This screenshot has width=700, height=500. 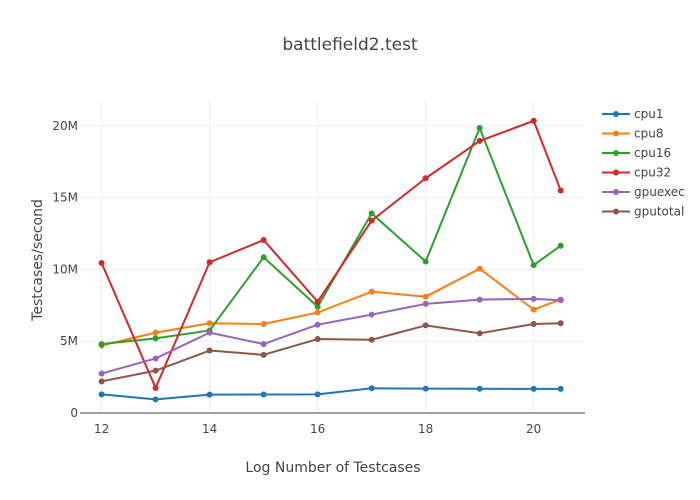 What do you see at coordinates (616, 114) in the screenshot?
I see `legend-marker-cpu1` at bounding box center [616, 114].